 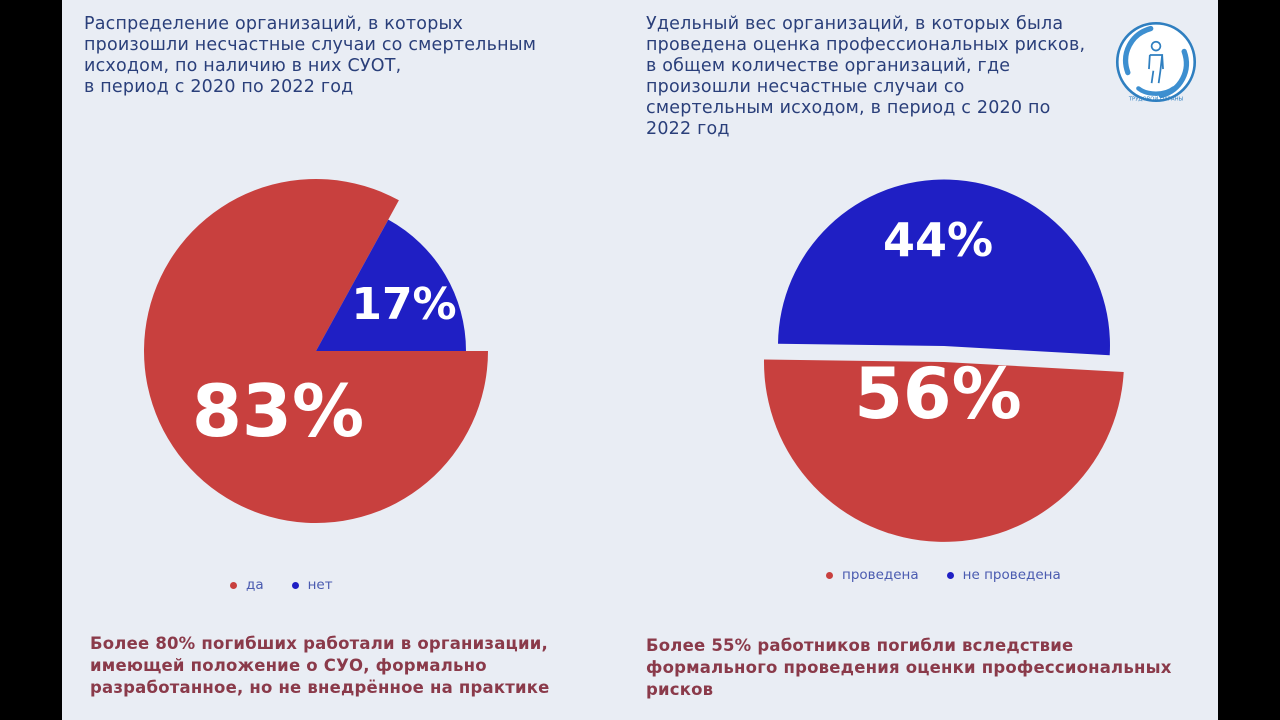 I want to click on legend-label-net: нет, so click(x=320, y=585).